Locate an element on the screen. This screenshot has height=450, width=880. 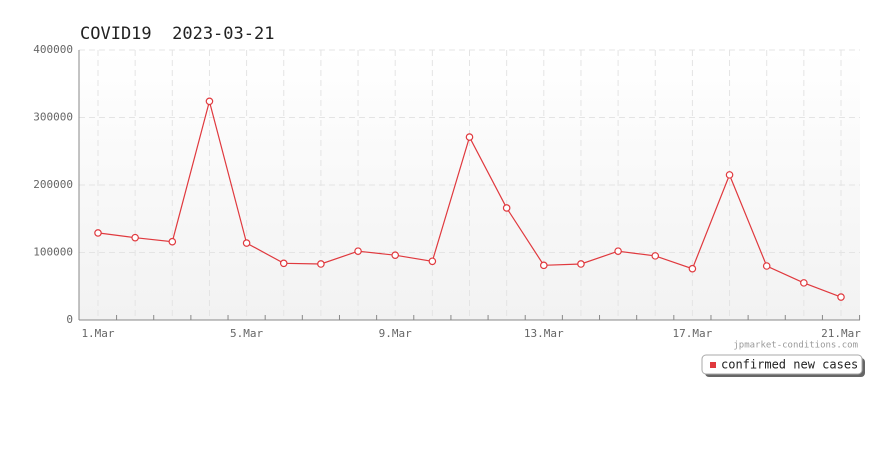
legend-label: confirmed new cases is located at coordinates (789, 365).